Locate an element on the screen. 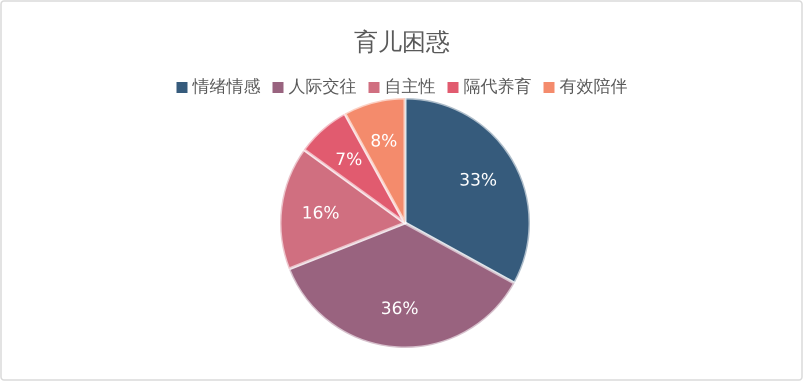 The width and height of the screenshot is (804, 382). chart-title: 育儿困惑 is located at coordinates (402, 42).